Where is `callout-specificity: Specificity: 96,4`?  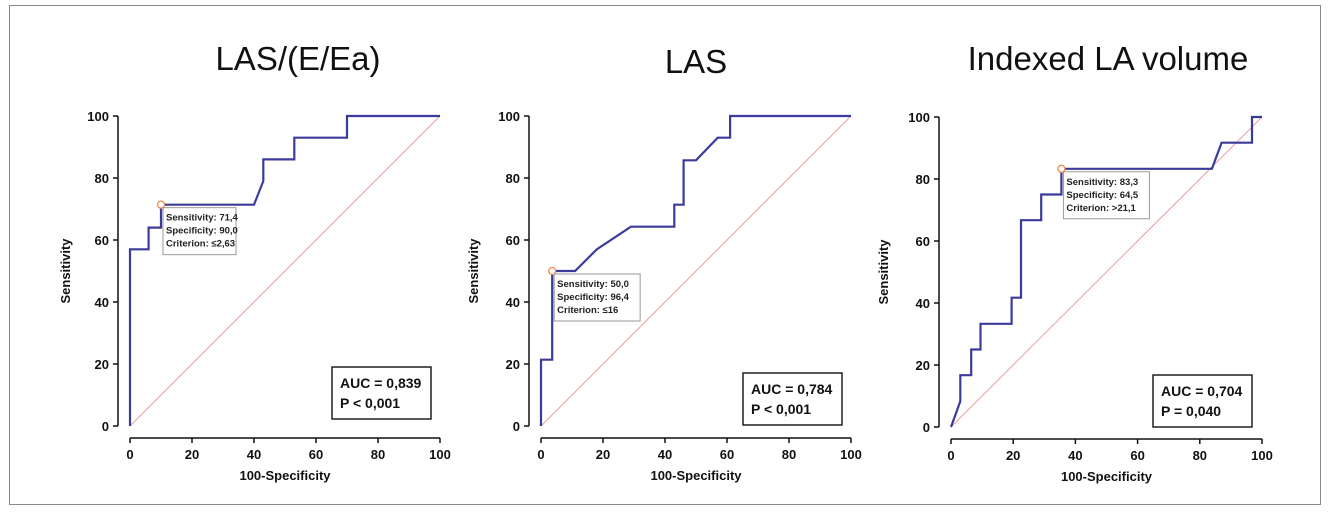 callout-specificity: Specificity: 96,4 is located at coordinates (593, 297).